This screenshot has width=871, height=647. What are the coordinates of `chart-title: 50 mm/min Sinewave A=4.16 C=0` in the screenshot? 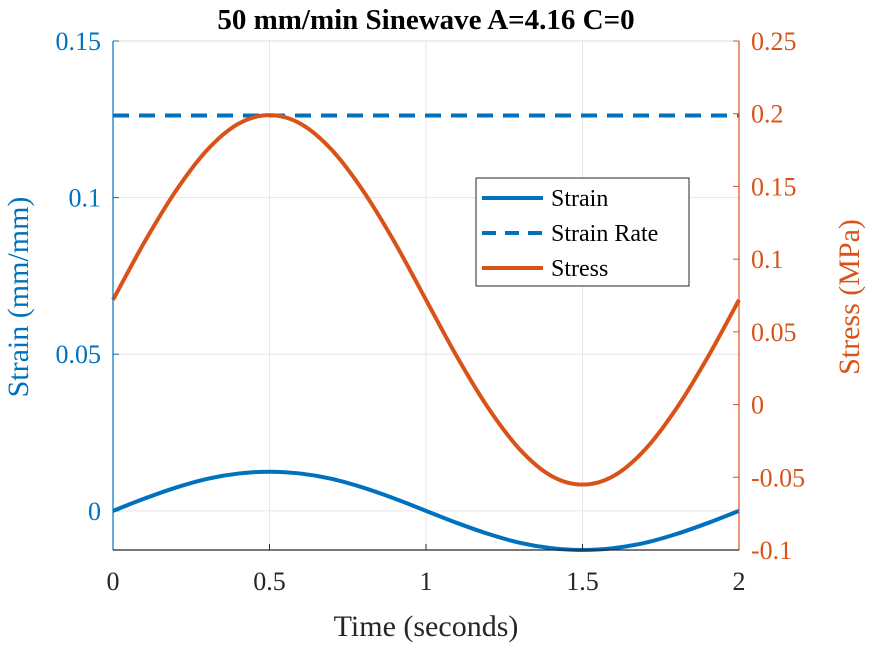 It's located at (425, 20).